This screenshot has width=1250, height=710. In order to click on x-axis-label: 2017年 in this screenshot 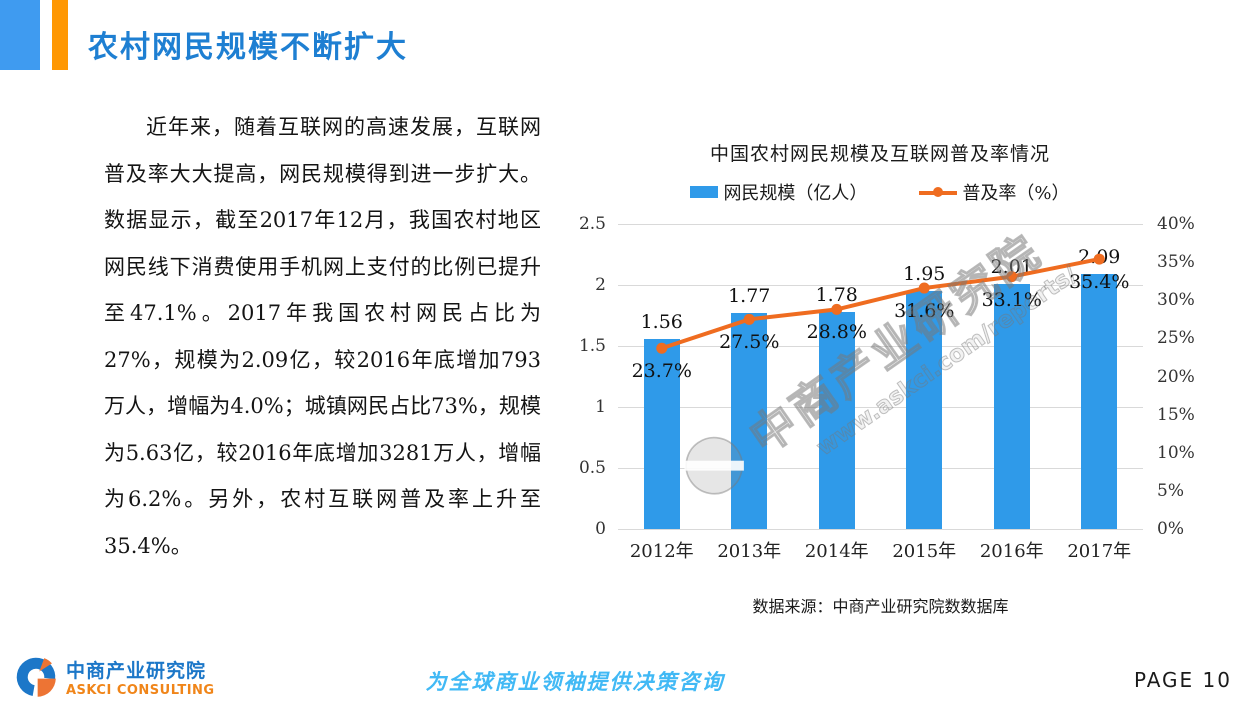, I will do `click(1099, 551)`.